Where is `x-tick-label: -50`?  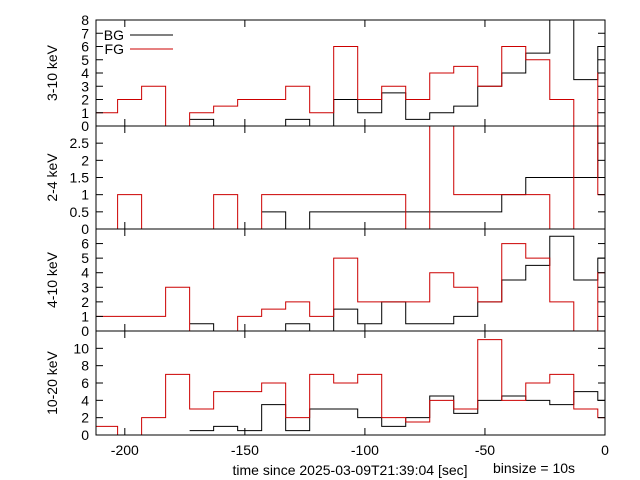 x-tick-label: -50 is located at coordinates (485, 450).